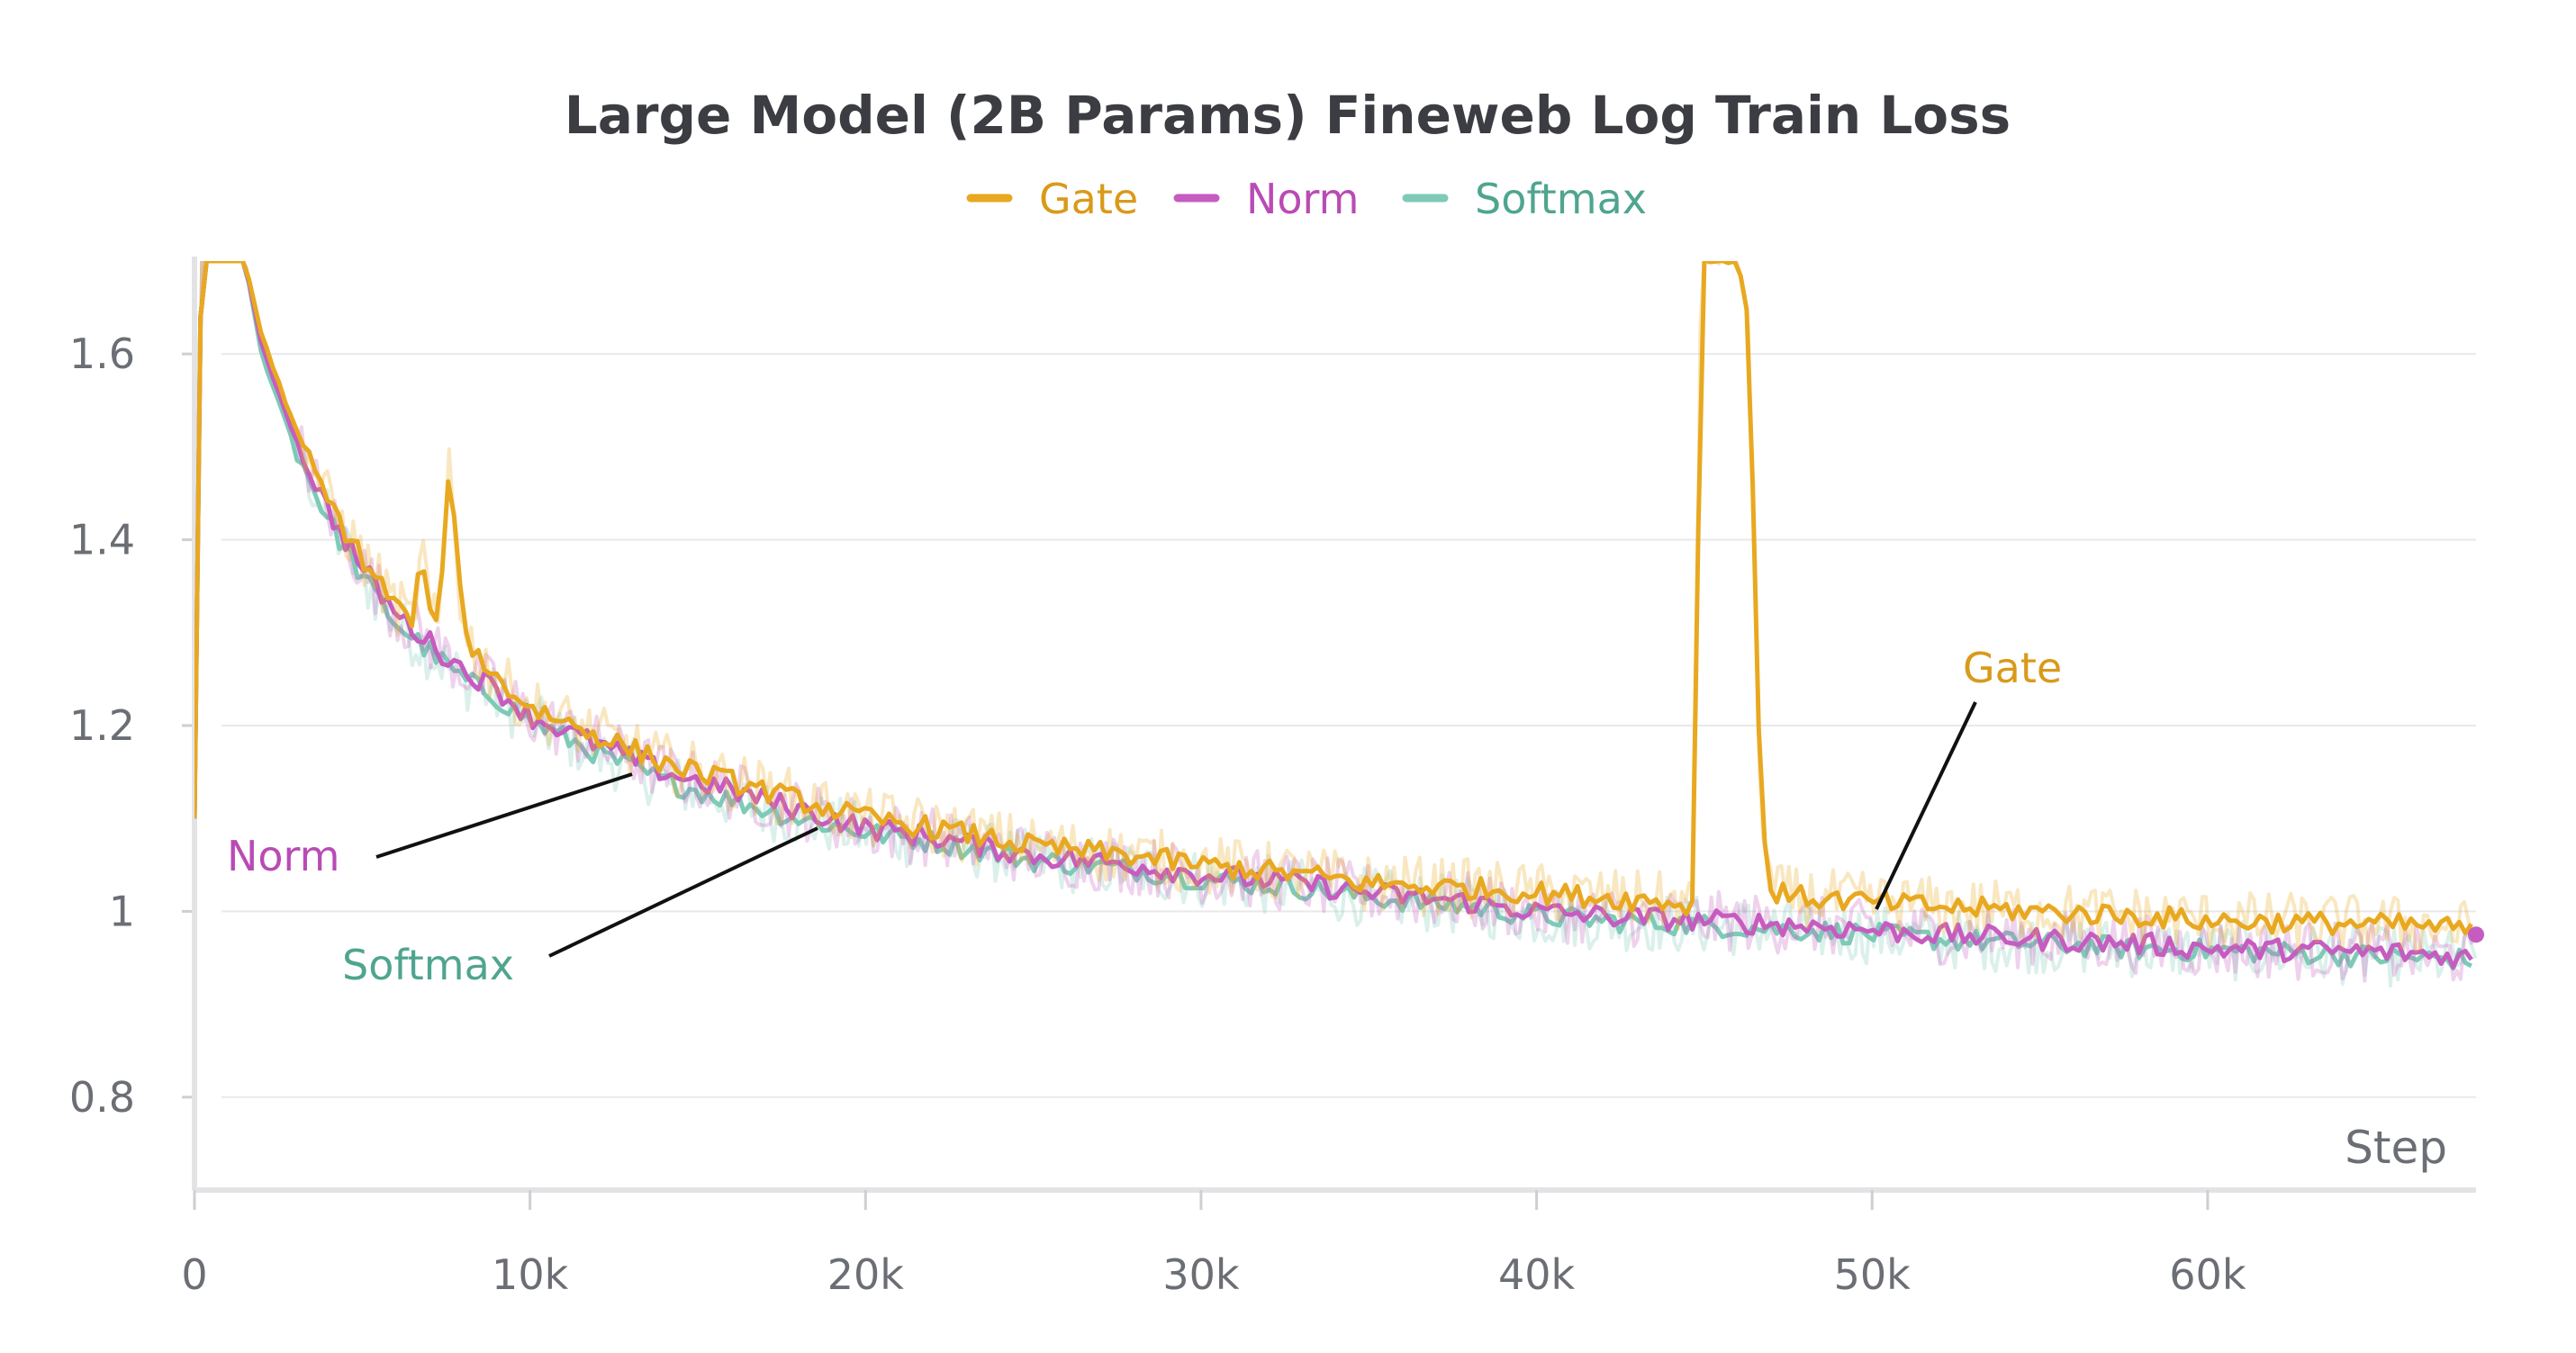 The width and height of the screenshot is (2576, 1353). What do you see at coordinates (2476, 934) in the screenshot?
I see `series-end-marker-norm` at bounding box center [2476, 934].